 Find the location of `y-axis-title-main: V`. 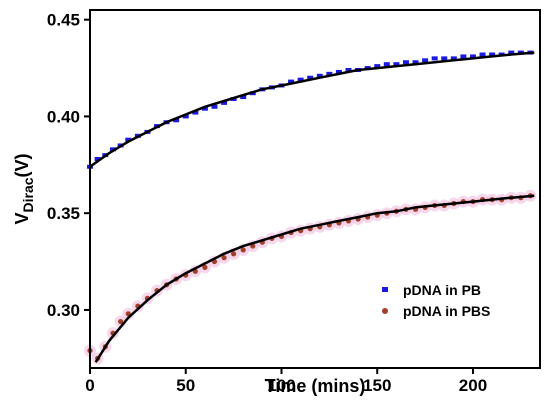

y-axis-title-main: V is located at coordinates (22, 219).